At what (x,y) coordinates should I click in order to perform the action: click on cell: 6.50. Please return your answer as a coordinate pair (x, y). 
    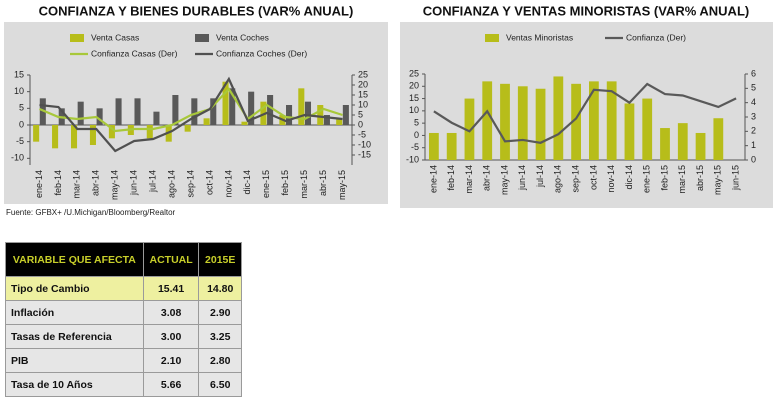
    Looking at the image, I should click on (220, 384).